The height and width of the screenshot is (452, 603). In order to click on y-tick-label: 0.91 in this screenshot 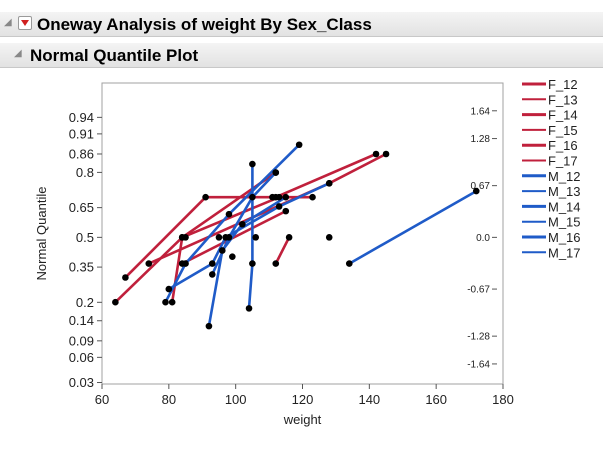, I will do `click(81, 133)`.